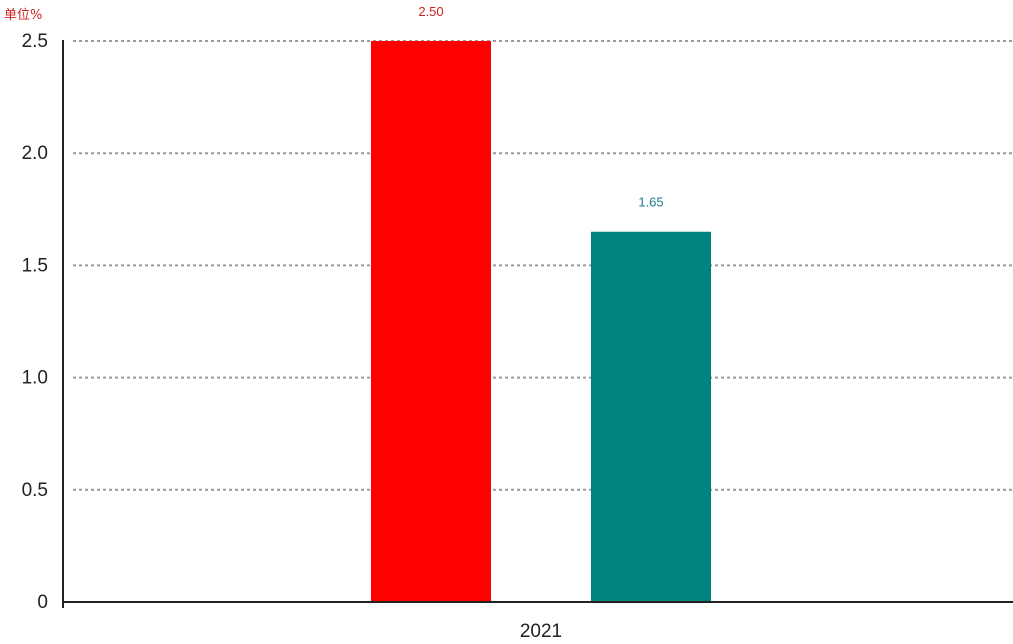 This screenshot has width=1013, height=644. What do you see at coordinates (23, 15) in the screenshot?
I see `unit-label: 单位%` at bounding box center [23, 15].